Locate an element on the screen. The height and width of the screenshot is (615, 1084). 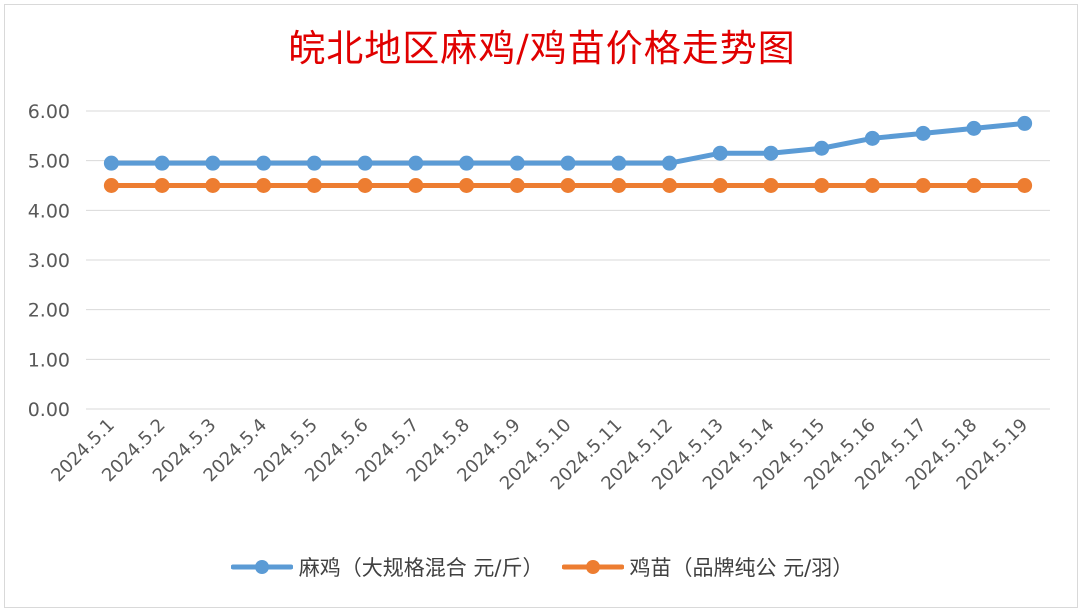
legend-item-series-2: 鸡苗（品牌纯公 元/羽） is located at coordinates (707, 567).